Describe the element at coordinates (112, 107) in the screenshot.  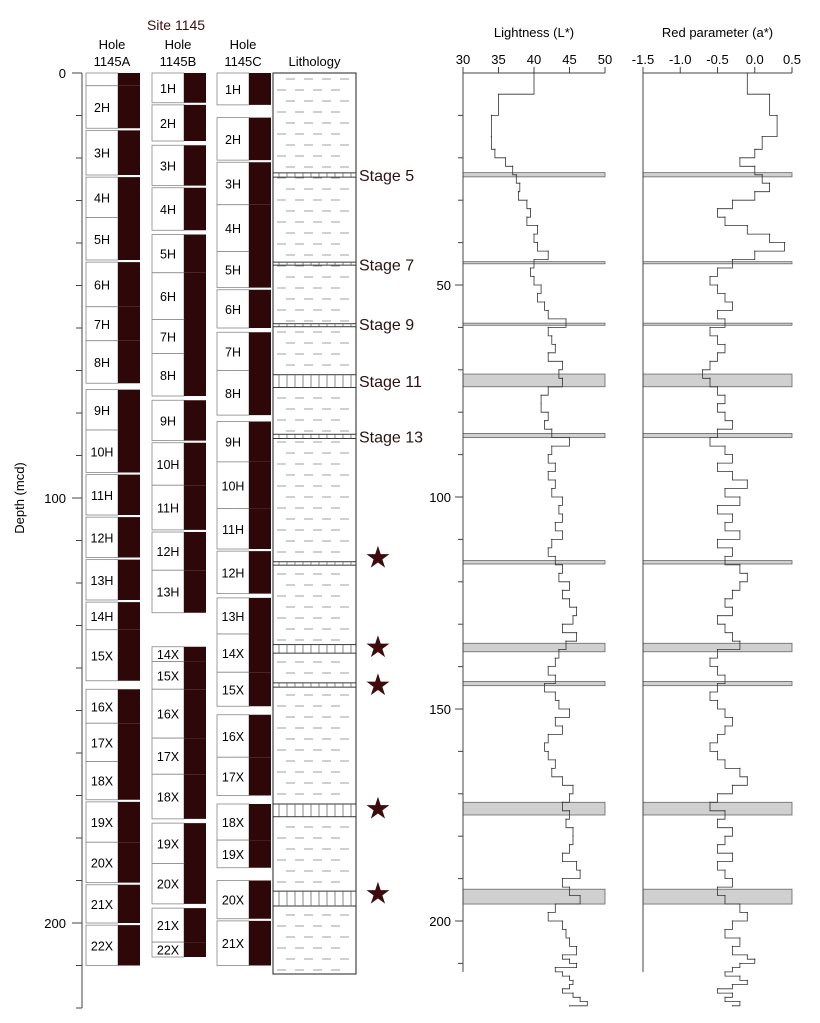
I see `core-1145A-2H: 2H` at that location.